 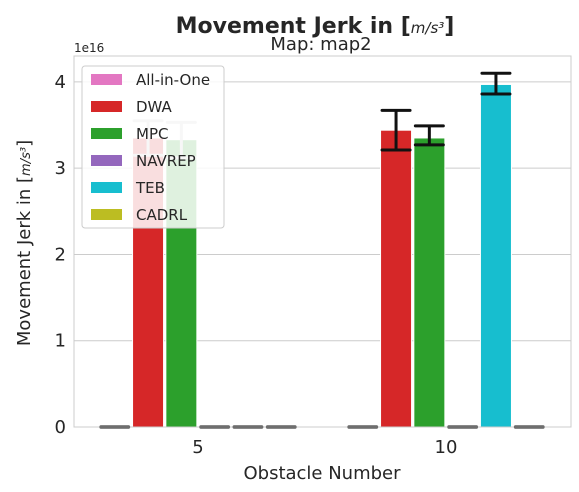 What do you see at coordinates (24, 261) in the screenshot?
I see `y-axis-label-main: Movement Jerk in [` at bounding box center [24, 261].